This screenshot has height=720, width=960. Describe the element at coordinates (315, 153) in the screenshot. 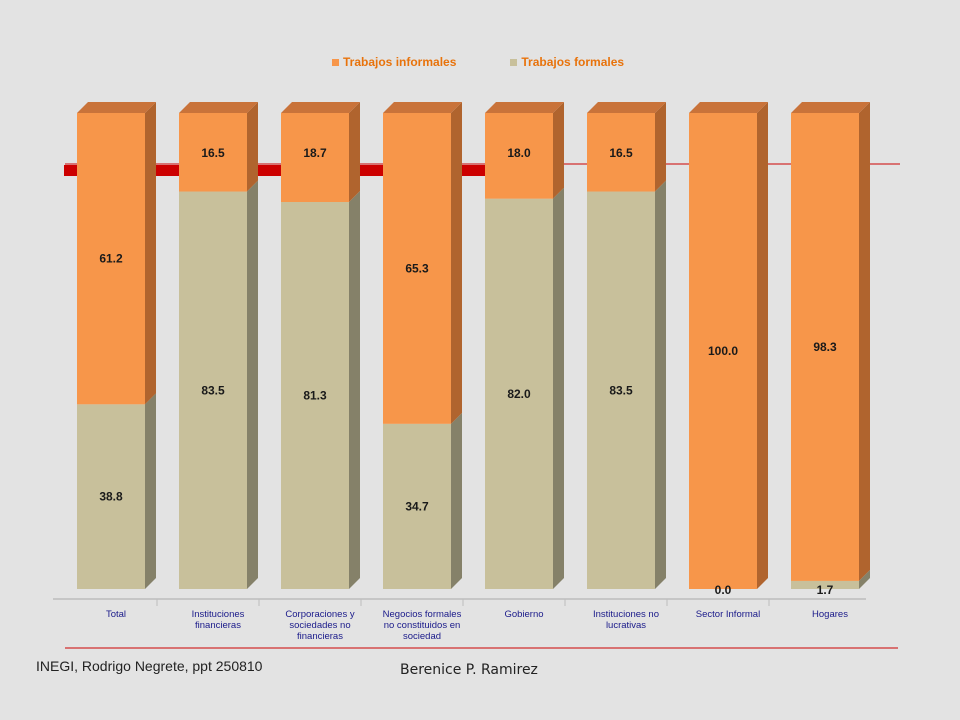

I see `value-label-informal-2: 18.7` at that location.